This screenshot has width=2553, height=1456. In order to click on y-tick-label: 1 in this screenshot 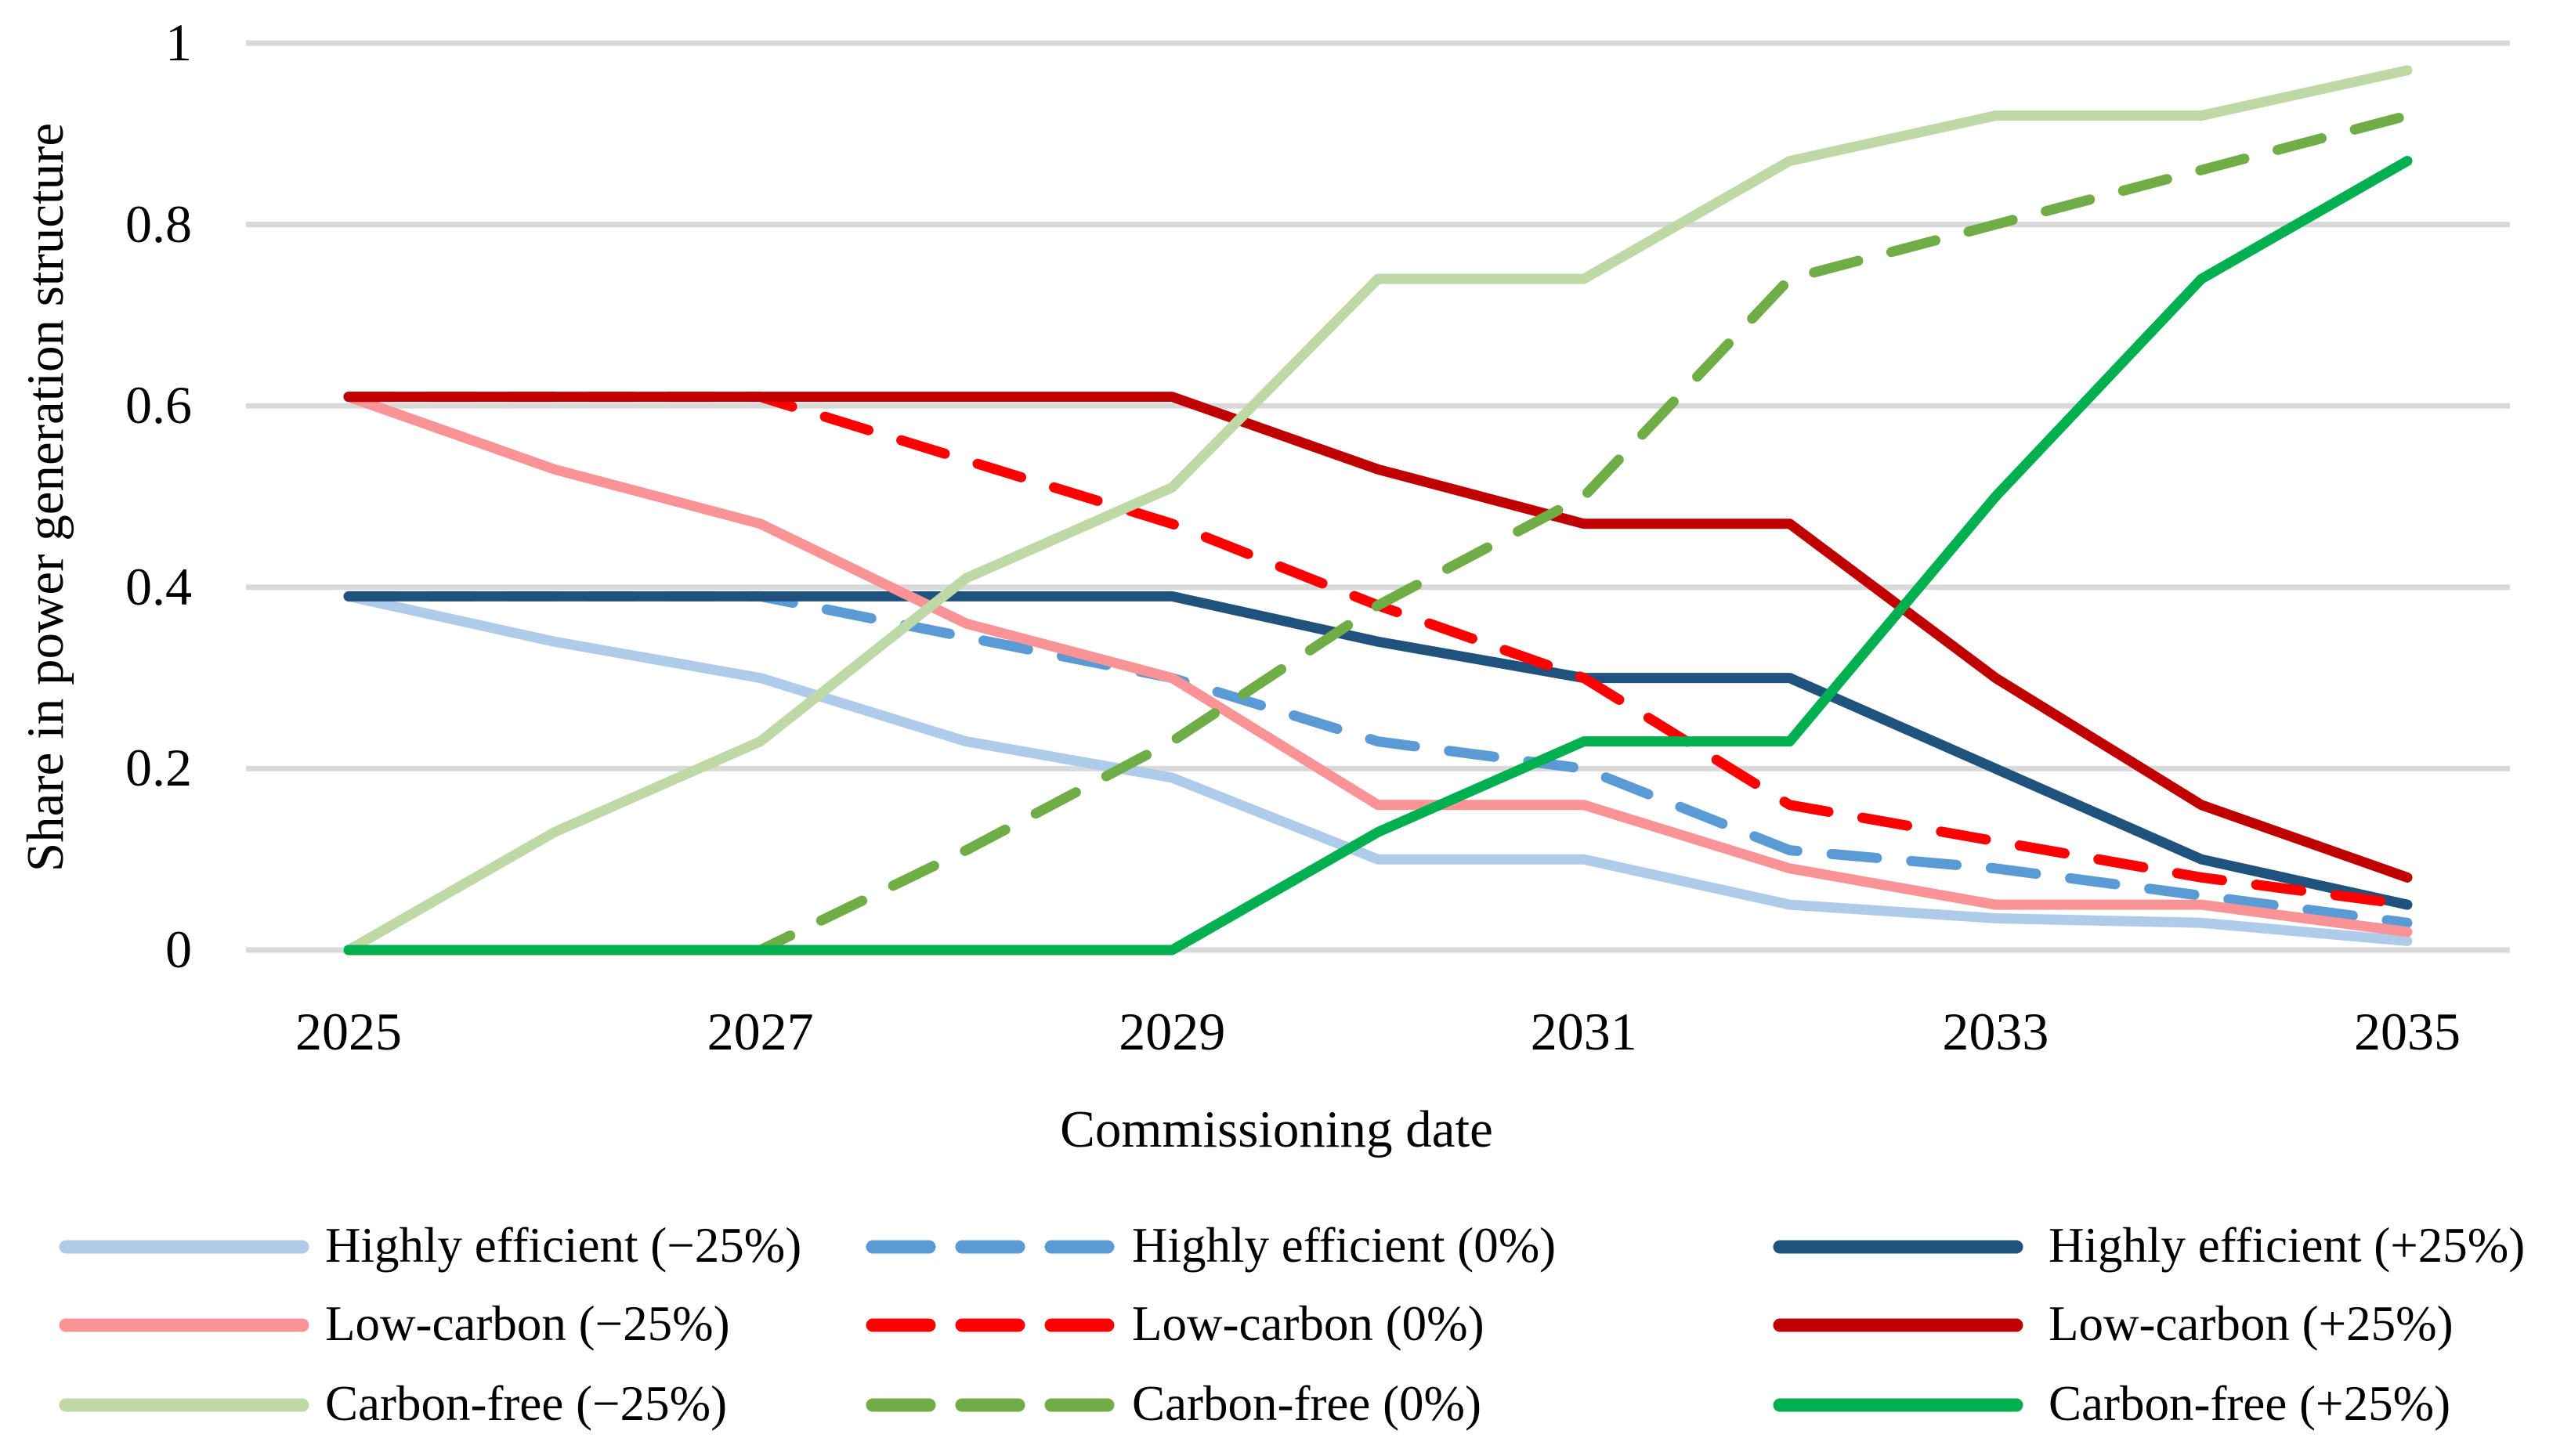, I will do `click(178, 42)`.